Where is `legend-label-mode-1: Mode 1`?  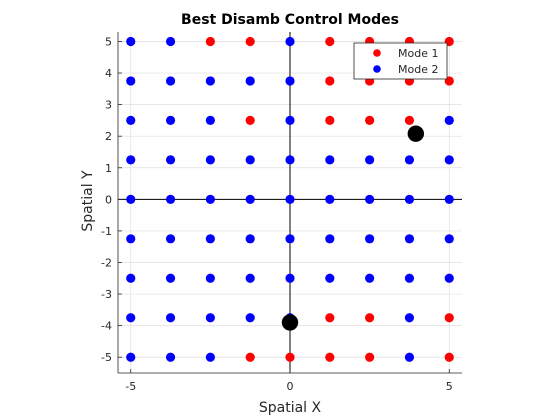
legend-label-mode-1: Mode 1 is located at coordinates (418, 53).